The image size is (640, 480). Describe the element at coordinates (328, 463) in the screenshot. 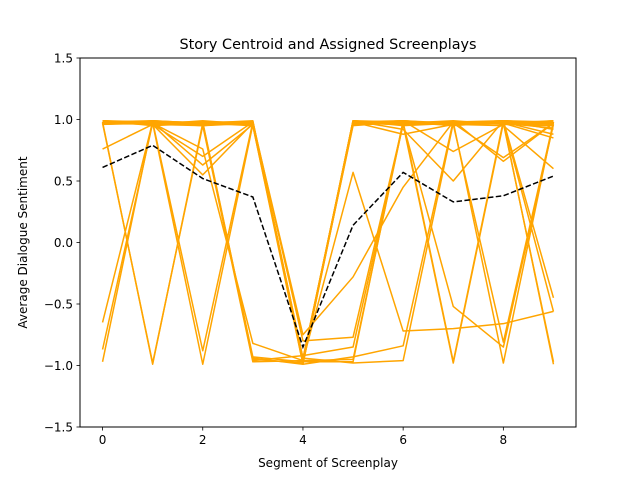

I see `x-axis-title: Segment of Screenplay` at that location.